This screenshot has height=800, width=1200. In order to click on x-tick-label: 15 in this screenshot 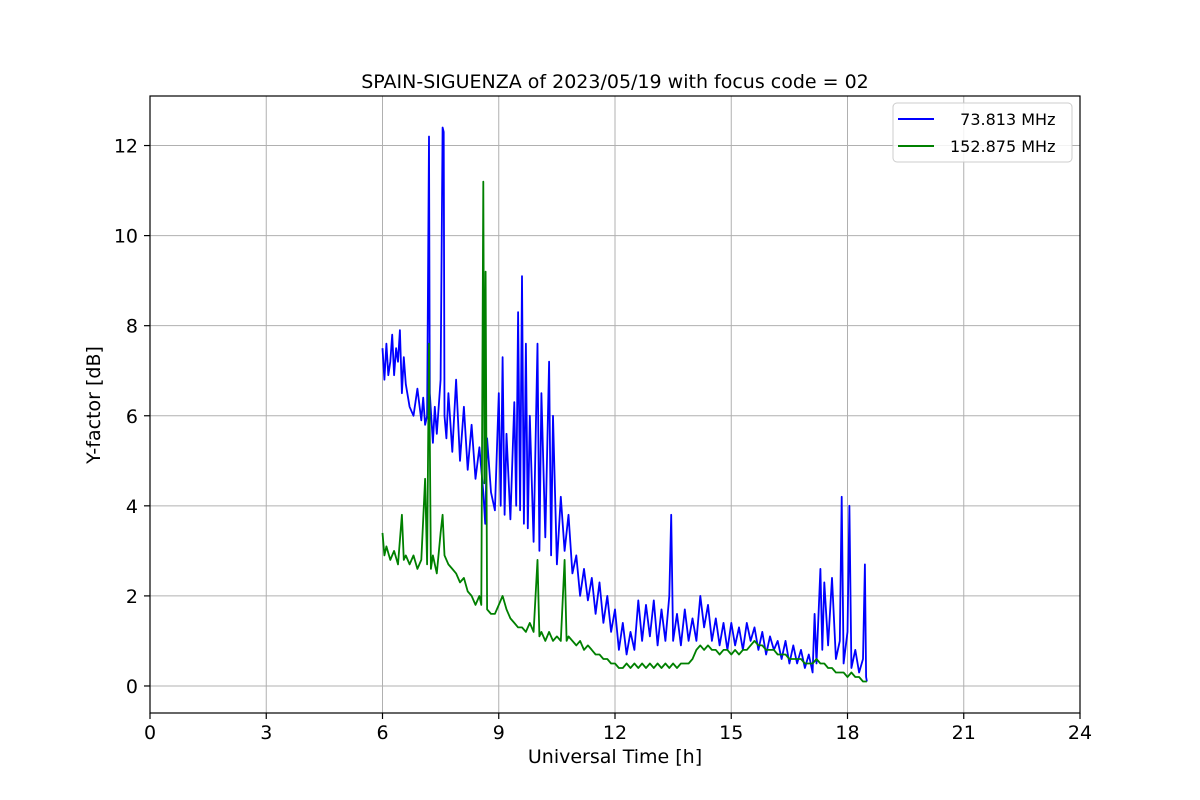, I will do `click(731, 733)`.